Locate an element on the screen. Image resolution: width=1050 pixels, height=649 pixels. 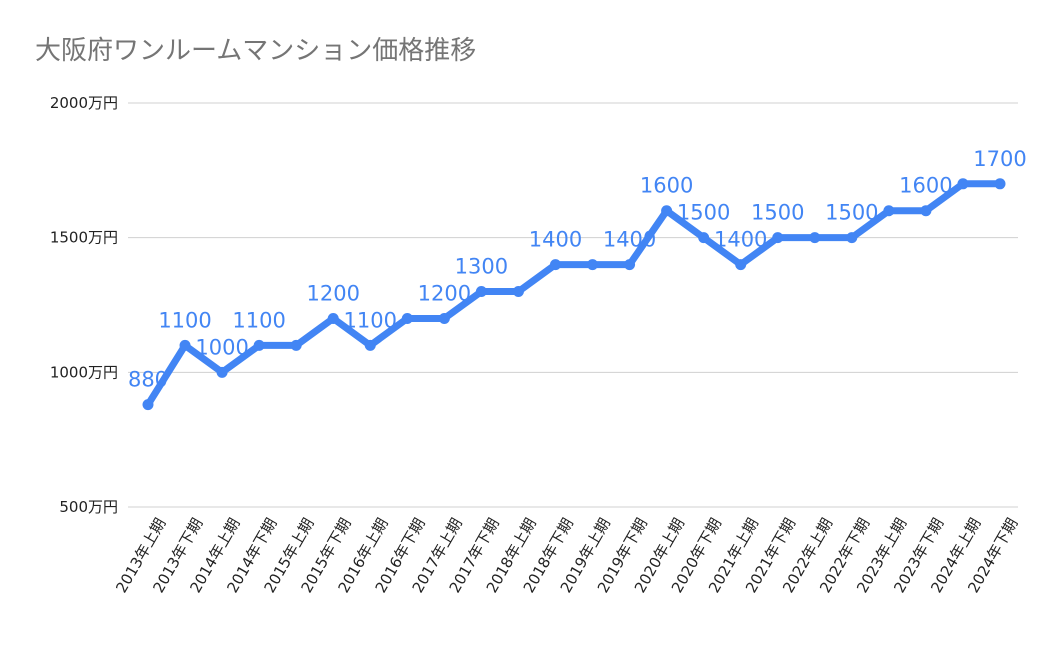
chart-title: 大阪府ワンルームマンション価格推移 is located at coordinates (256, 51).